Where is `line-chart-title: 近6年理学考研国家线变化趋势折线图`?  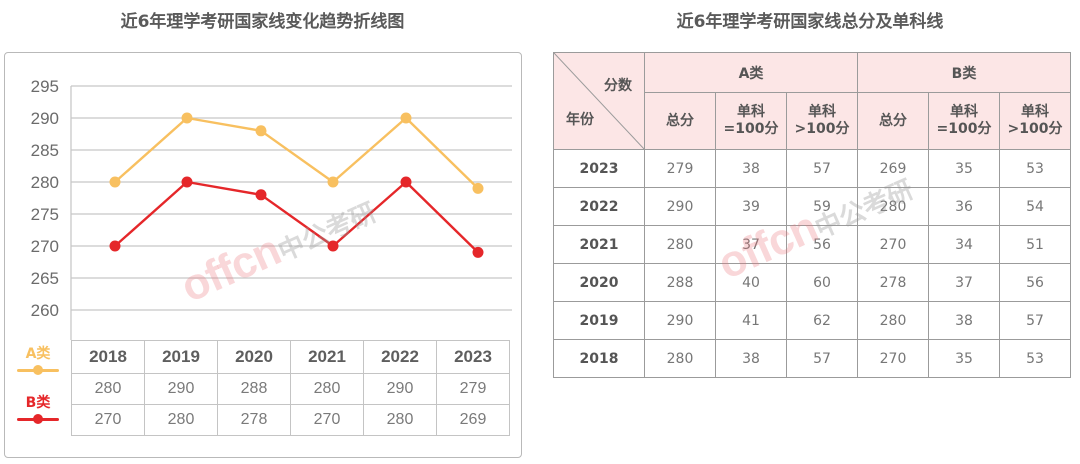
line-chart-title: 近6年理学考研国家线变化趋势折线图 is located at coordinates (262, 22).